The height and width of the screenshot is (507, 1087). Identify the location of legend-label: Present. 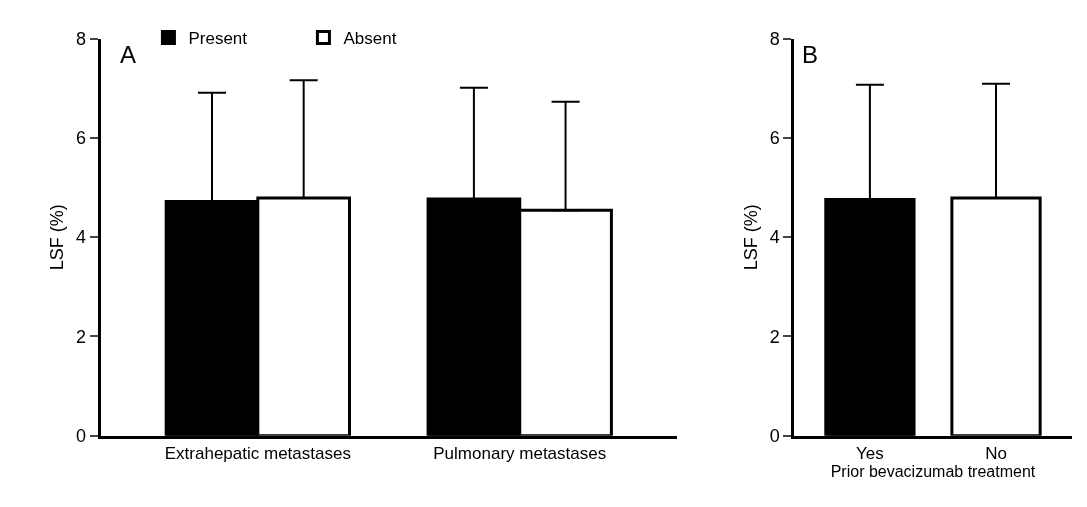
(218, 39).